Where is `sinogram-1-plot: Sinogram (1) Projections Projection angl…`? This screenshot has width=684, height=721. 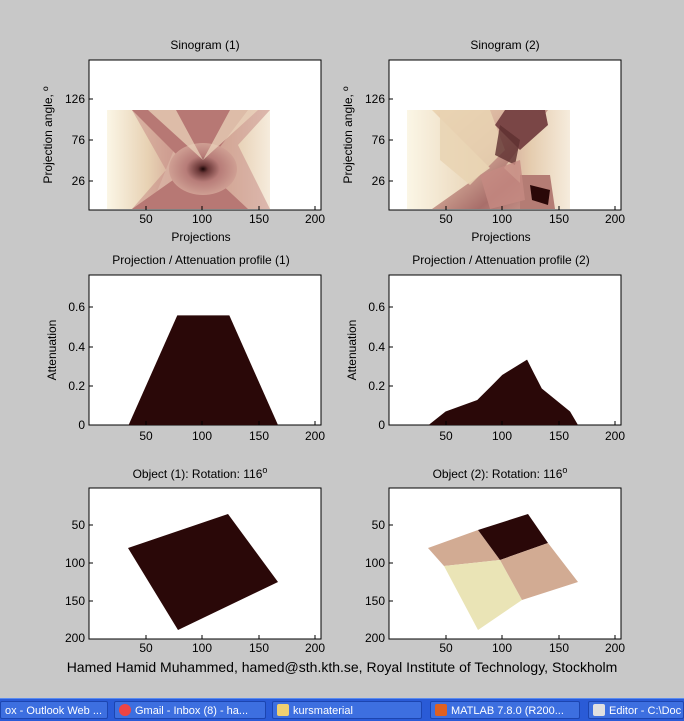
sinogram-1-plot: Sinogram (1) Projections Projection angl… is located at coordinates (183, 141).